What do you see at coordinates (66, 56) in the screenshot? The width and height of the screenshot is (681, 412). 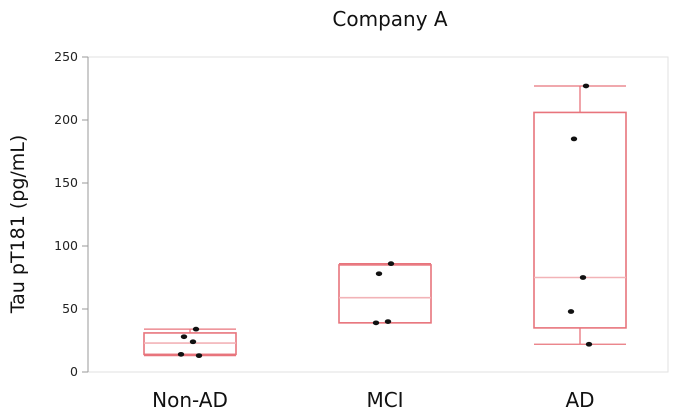 I see `y-tick-label: 250` at bounding box center [66, 56].